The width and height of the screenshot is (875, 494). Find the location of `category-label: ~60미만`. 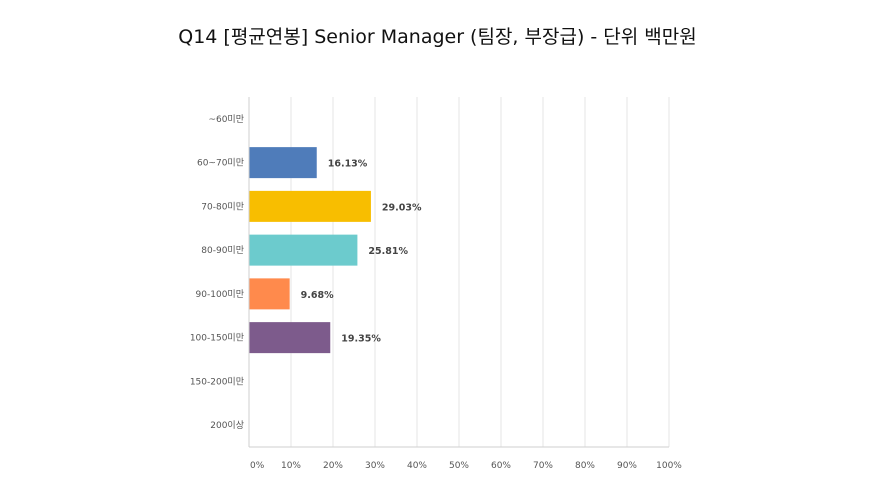

category-label: ~60미만 is located at coordinates (226, 119).